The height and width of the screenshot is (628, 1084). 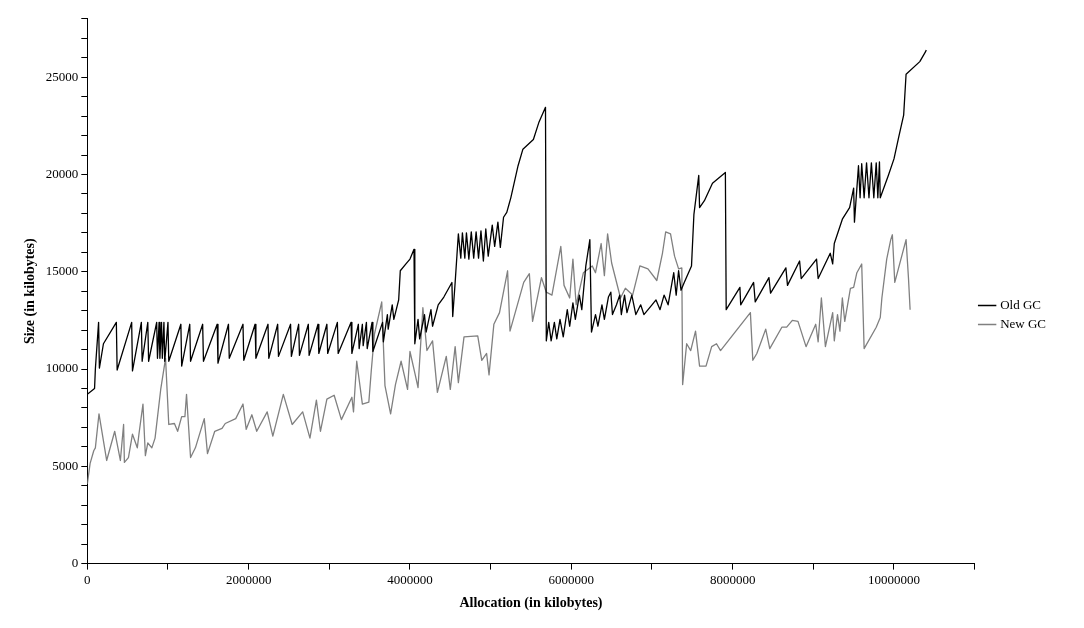 What do you see at coordinates (1023, 323) in the screenshot?
I see `legend-label: New GC` at bounding box center [1023, 323].